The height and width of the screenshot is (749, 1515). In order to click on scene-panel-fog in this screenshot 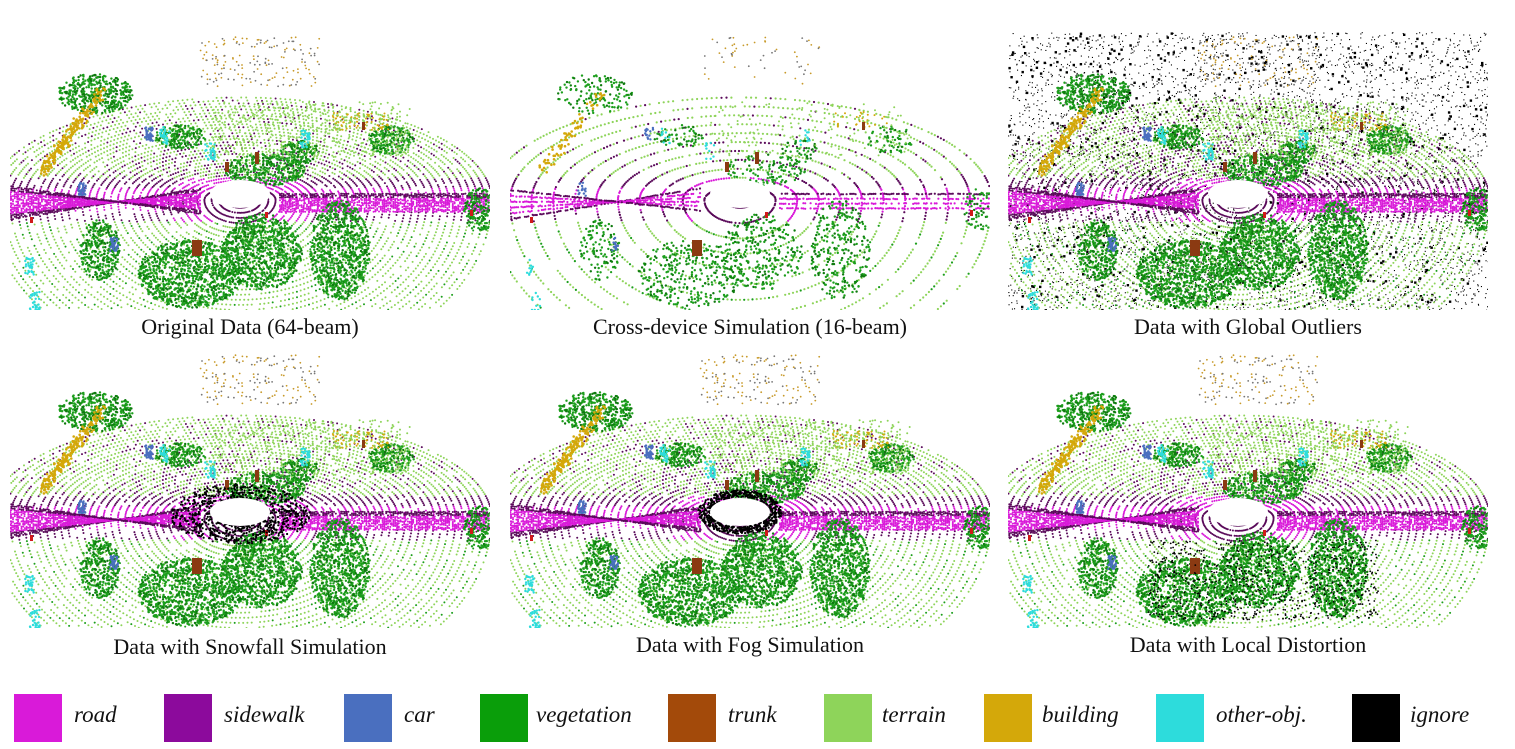, I will do `click(750, 489)`.